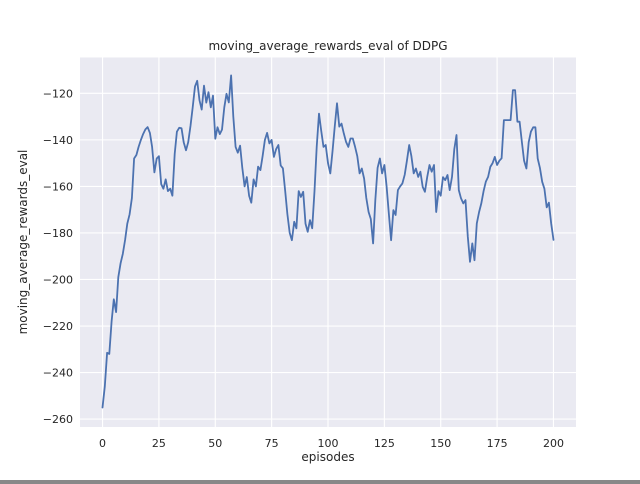  What do you see at coordinates (58, 93) in the screenshot?
I see `y-tick-label: −120` at bounding box center [58, 93].